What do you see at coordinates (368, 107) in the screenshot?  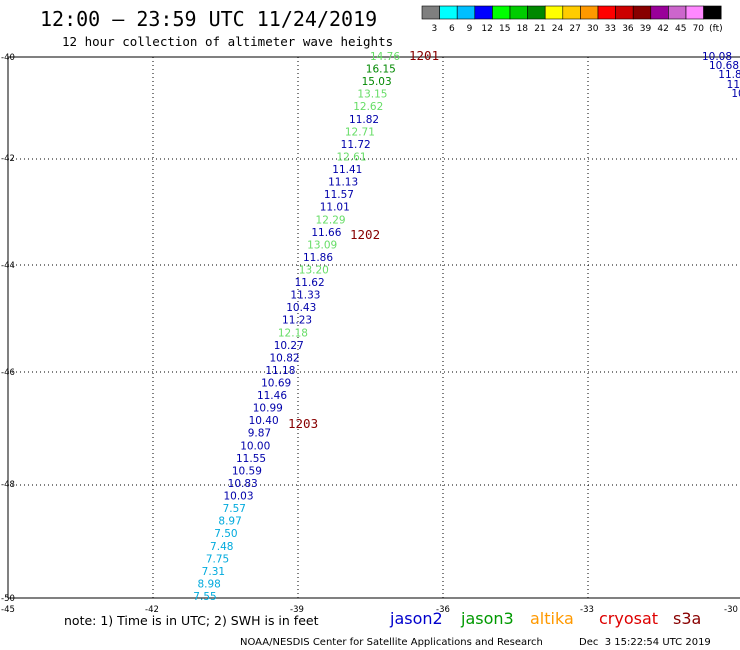 I see `wave-height-label: 12.62` at bounding box center [368, 107].